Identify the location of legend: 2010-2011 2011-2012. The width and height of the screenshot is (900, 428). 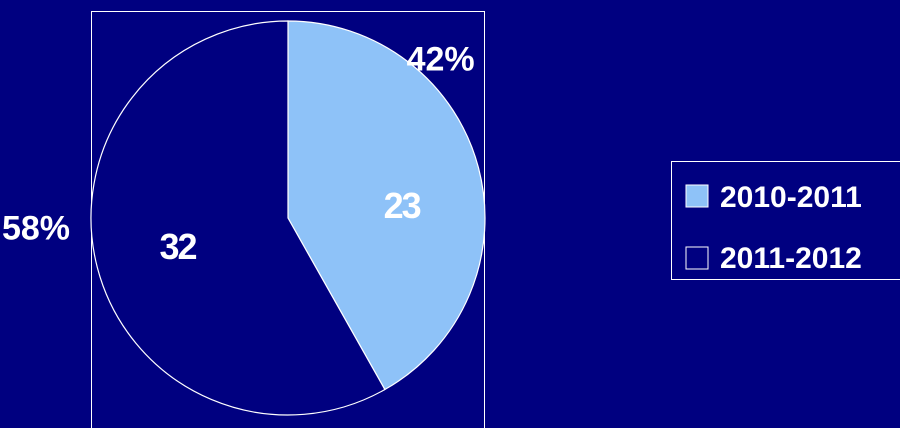
(785, 220).